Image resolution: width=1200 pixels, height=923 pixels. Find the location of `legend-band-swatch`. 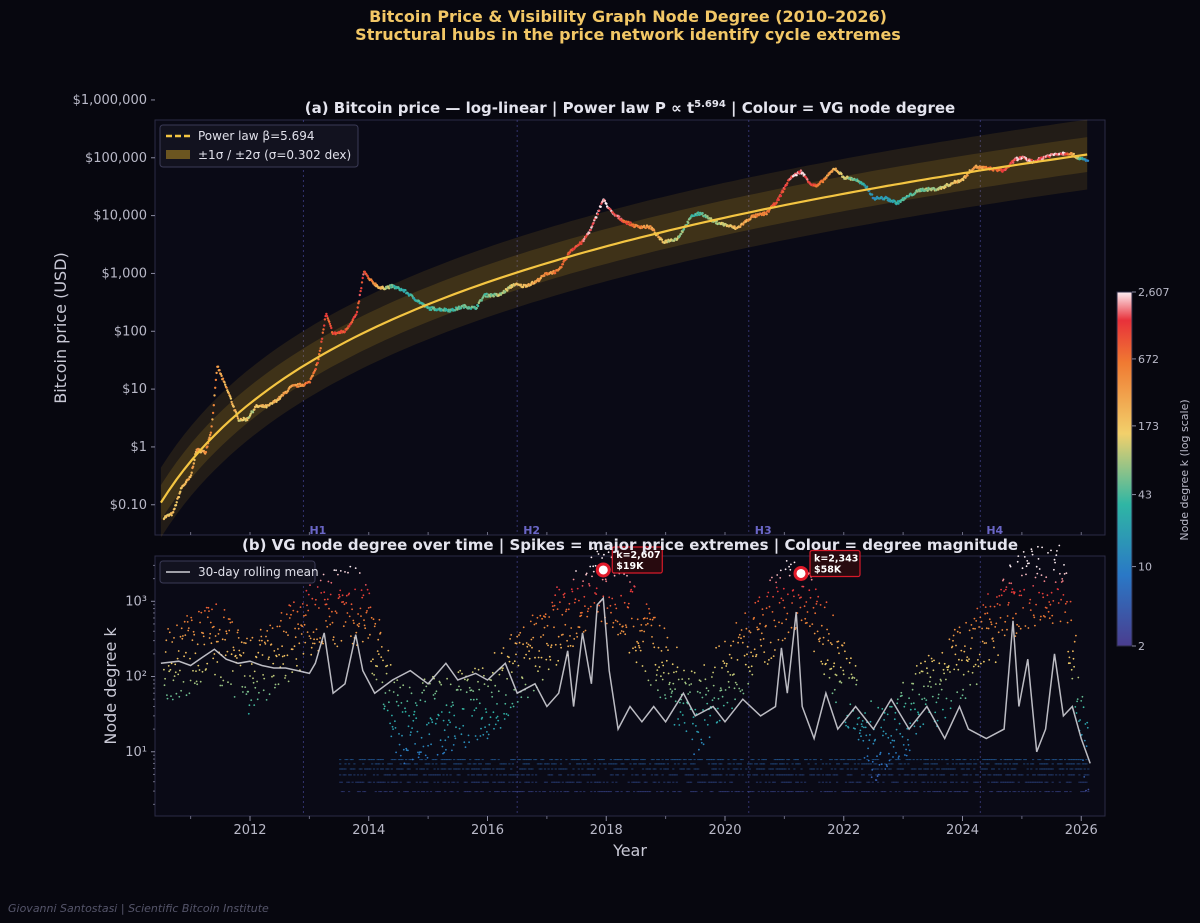

legend-band-swatch is located at coordinates (178, 154).